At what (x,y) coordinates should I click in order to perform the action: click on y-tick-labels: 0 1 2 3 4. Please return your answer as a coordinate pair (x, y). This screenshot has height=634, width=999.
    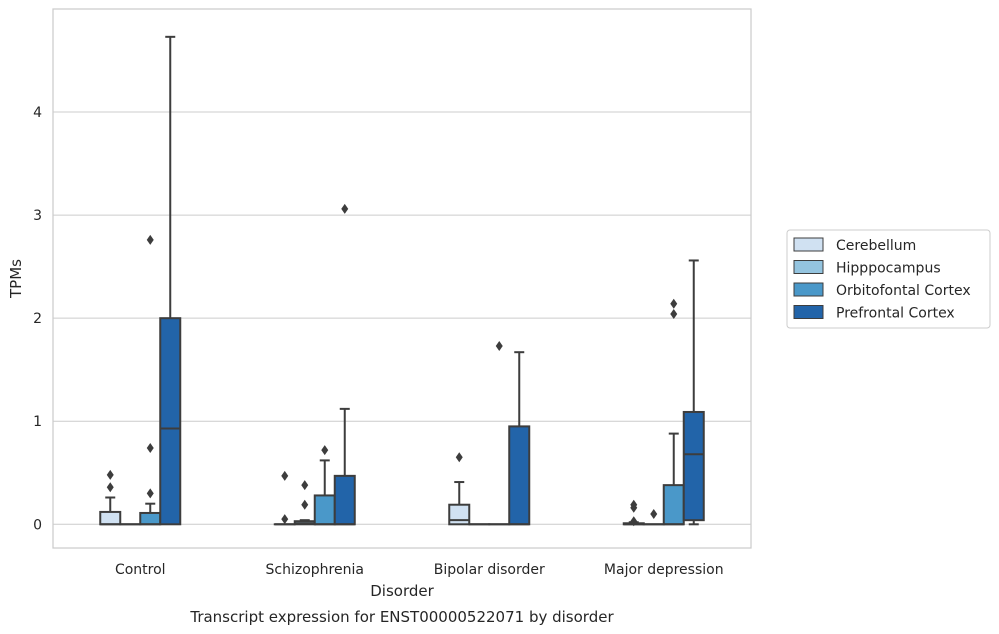
    Looking at the image, I should click on (37, 319).